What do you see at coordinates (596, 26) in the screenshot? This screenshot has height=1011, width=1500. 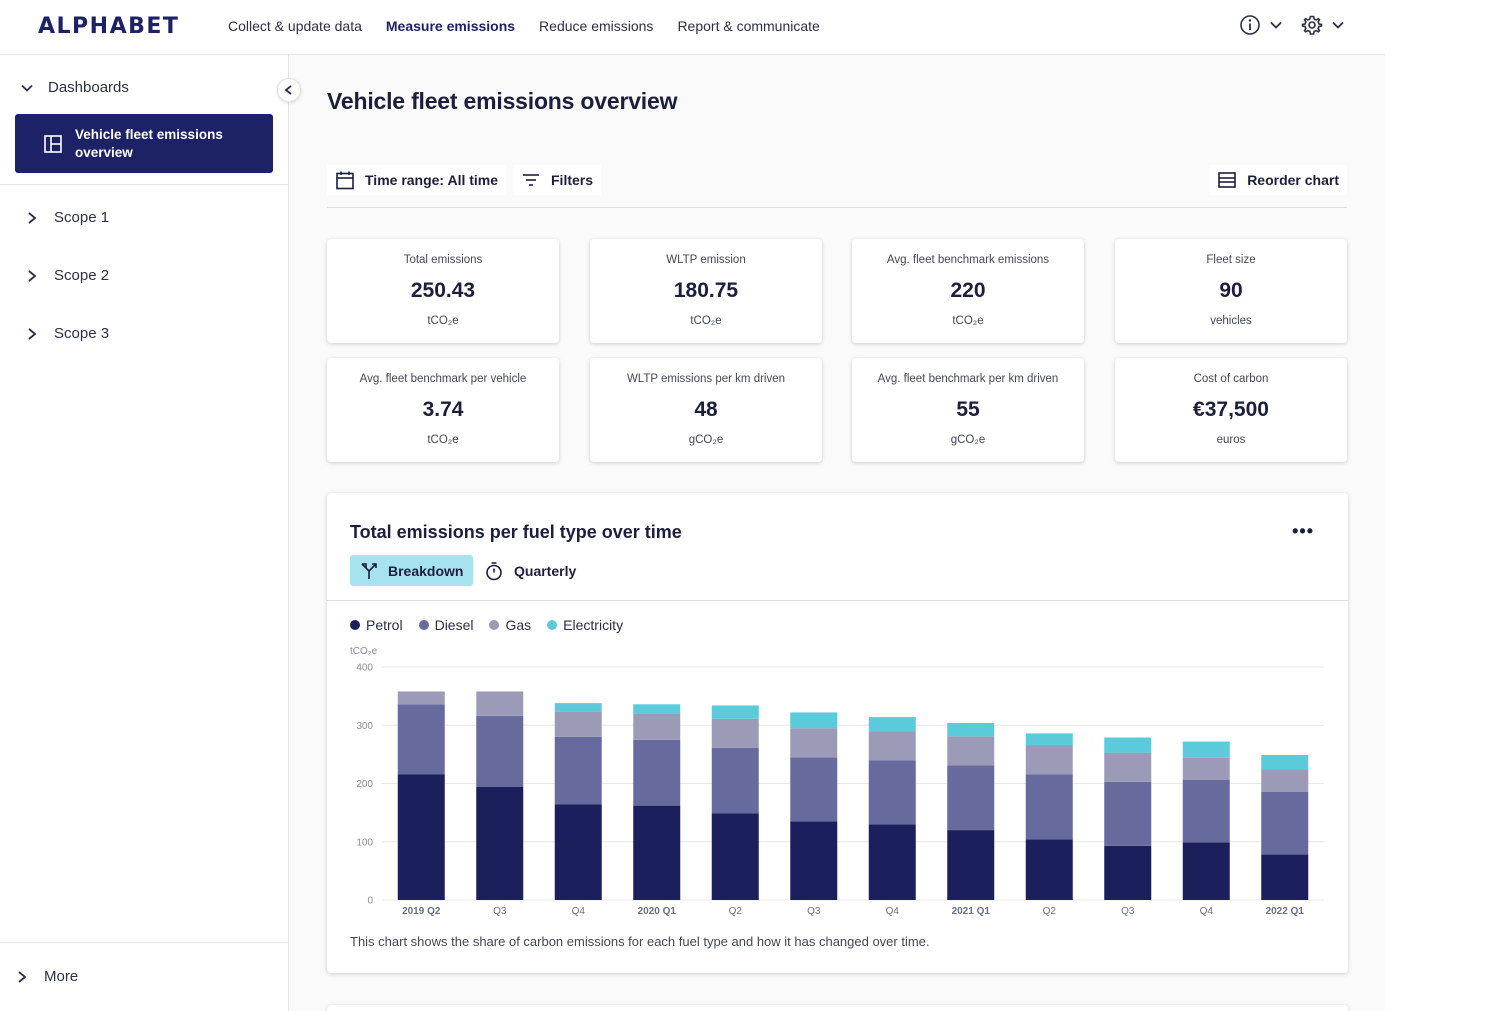 I see `nav-reduce-emissions: Reduce emissions` at bounding box center [596, 26].